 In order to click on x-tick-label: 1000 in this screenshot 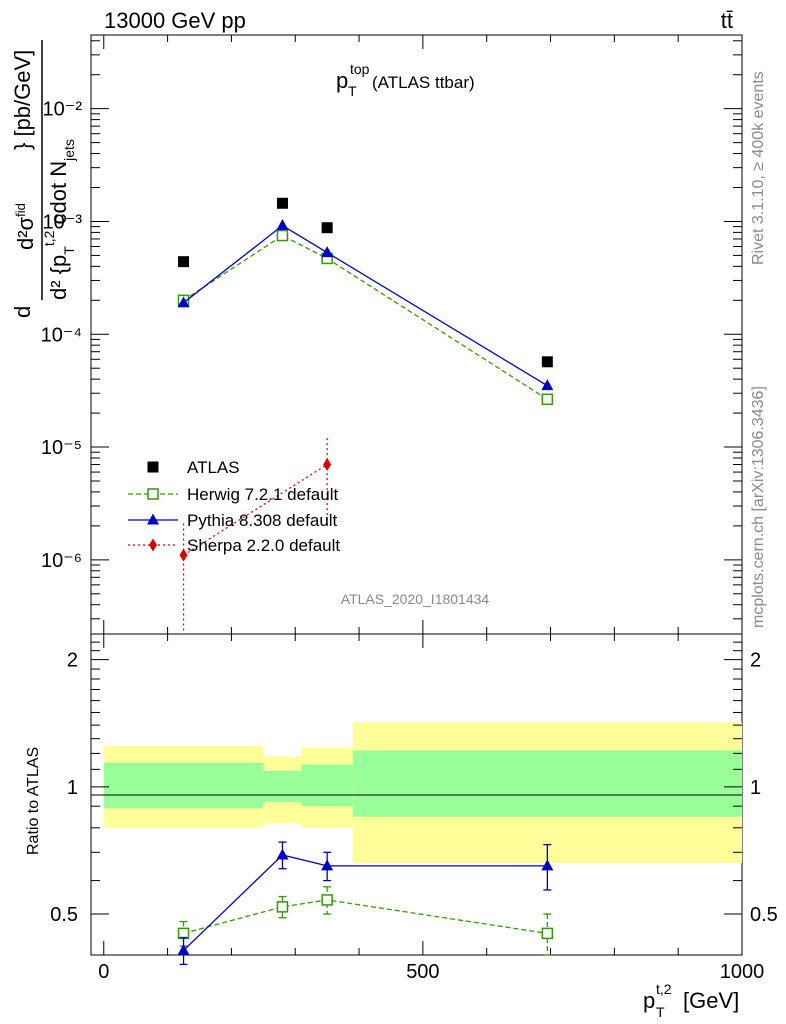, I will do `click(742, 972)`.